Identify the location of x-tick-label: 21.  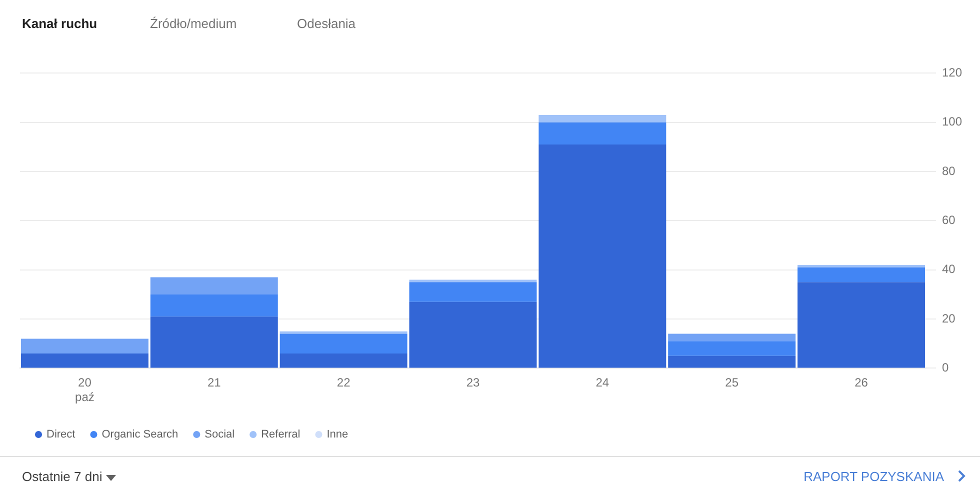
(214, 383).